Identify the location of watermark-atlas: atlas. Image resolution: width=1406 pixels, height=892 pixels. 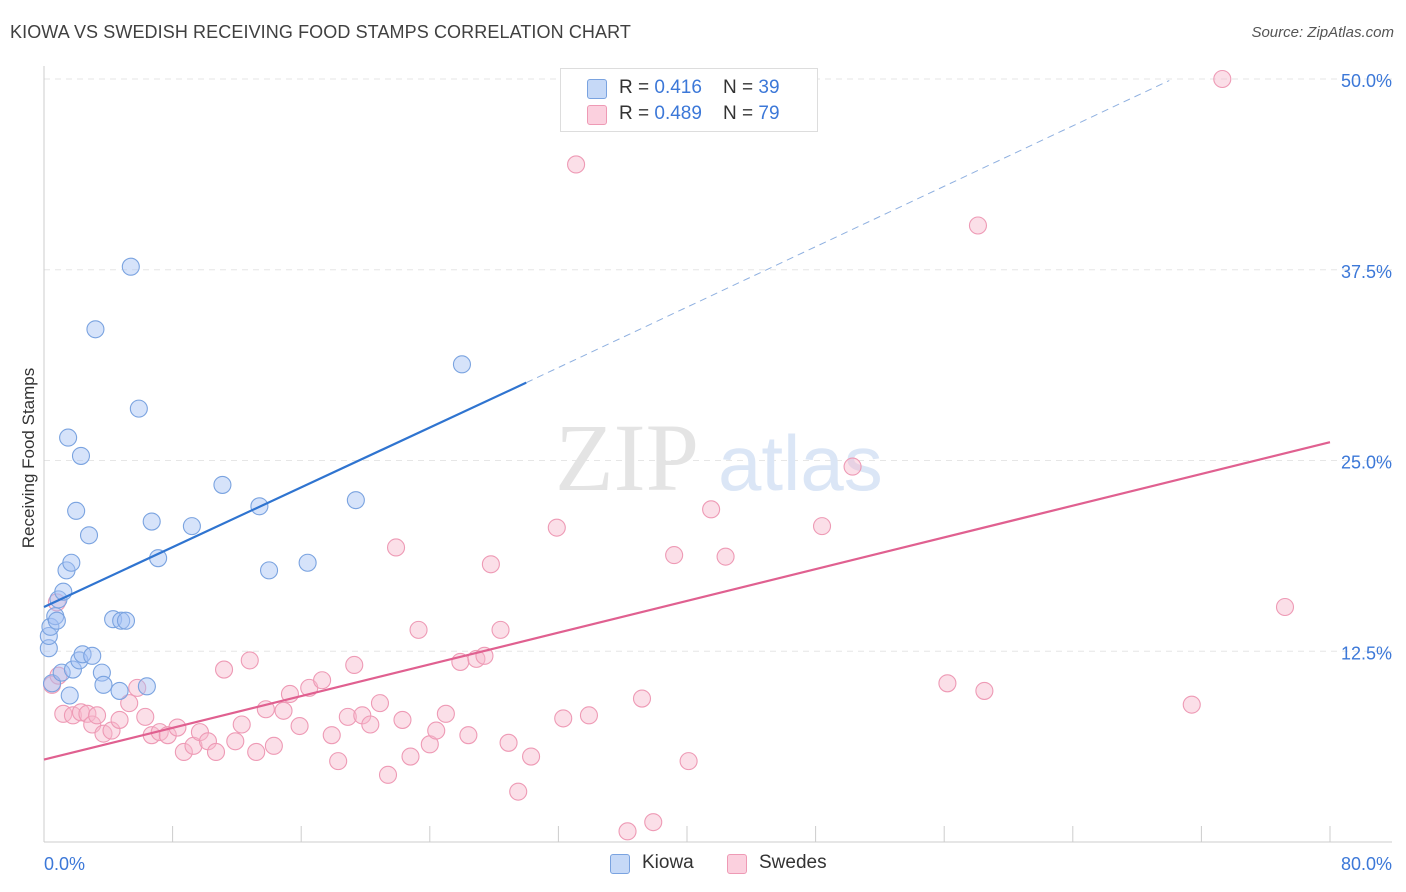
(800, 463).